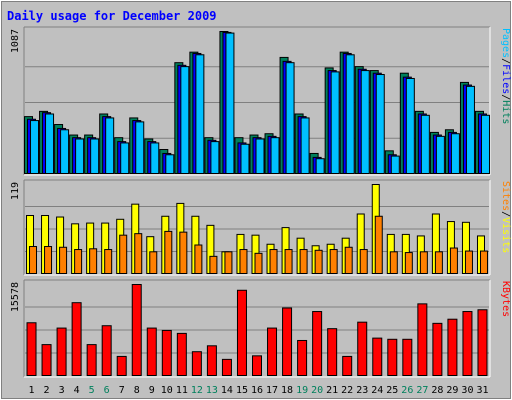  What do you see at coordinates (152, 390) in the screenshot?
I see `x-tick-label-day-9: 9` at bounding box center [152, 390].